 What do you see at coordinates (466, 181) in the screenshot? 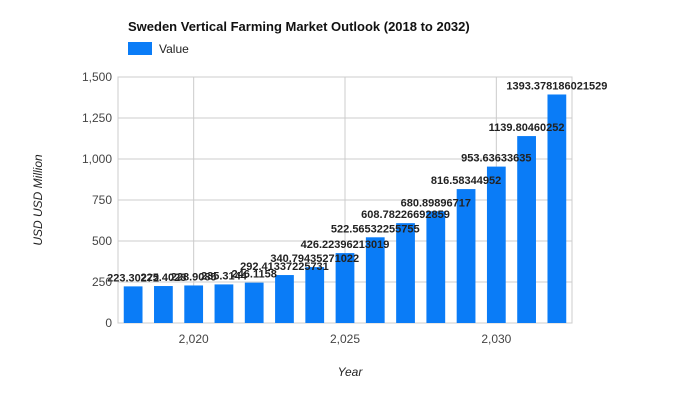
I see `data-label: 816.58344952` at bounding box center [466, 181].